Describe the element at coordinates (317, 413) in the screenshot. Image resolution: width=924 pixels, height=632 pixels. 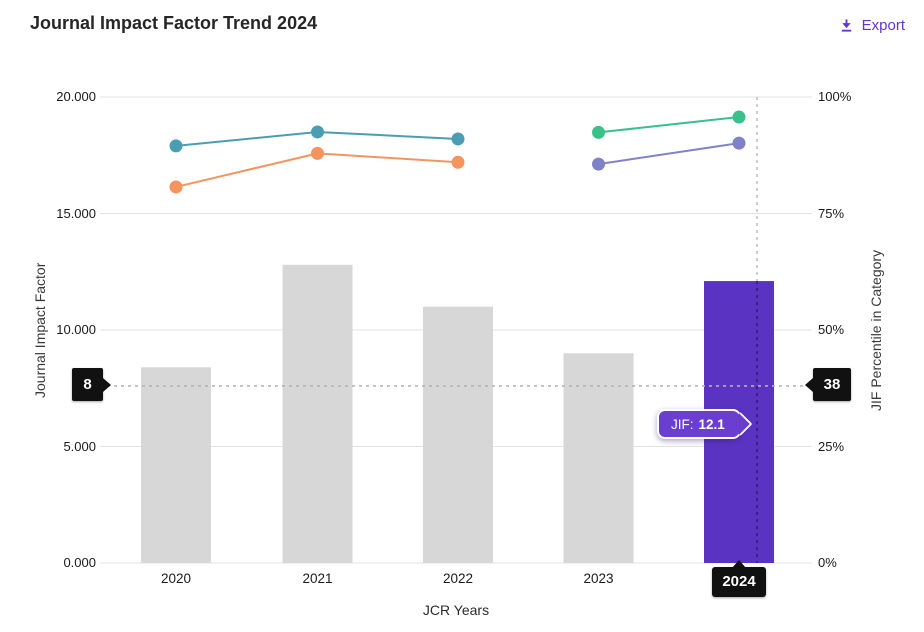
I see `bar-2021` at that location.